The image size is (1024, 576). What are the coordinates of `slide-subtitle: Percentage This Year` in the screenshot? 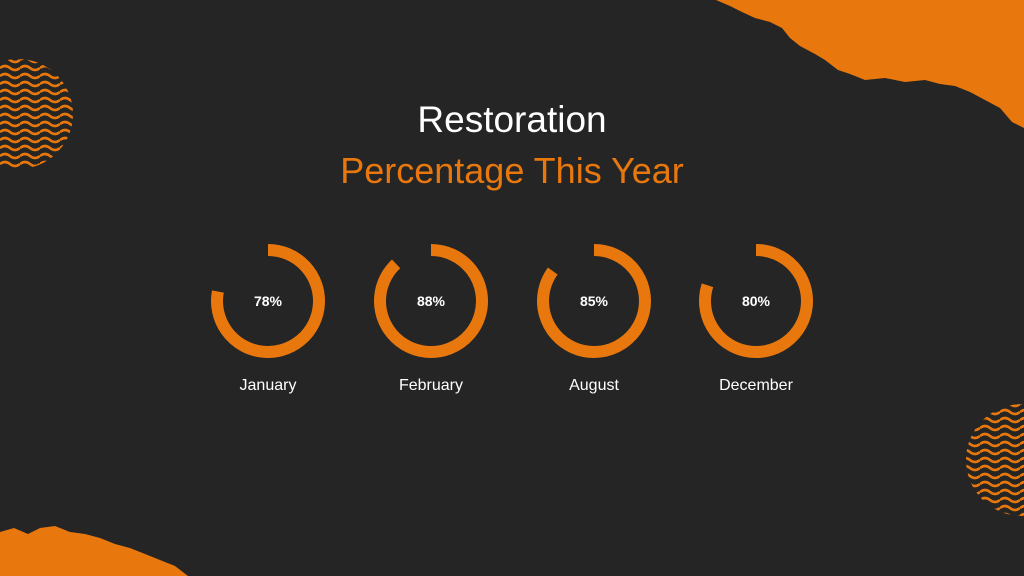 It's located at (512, 170).